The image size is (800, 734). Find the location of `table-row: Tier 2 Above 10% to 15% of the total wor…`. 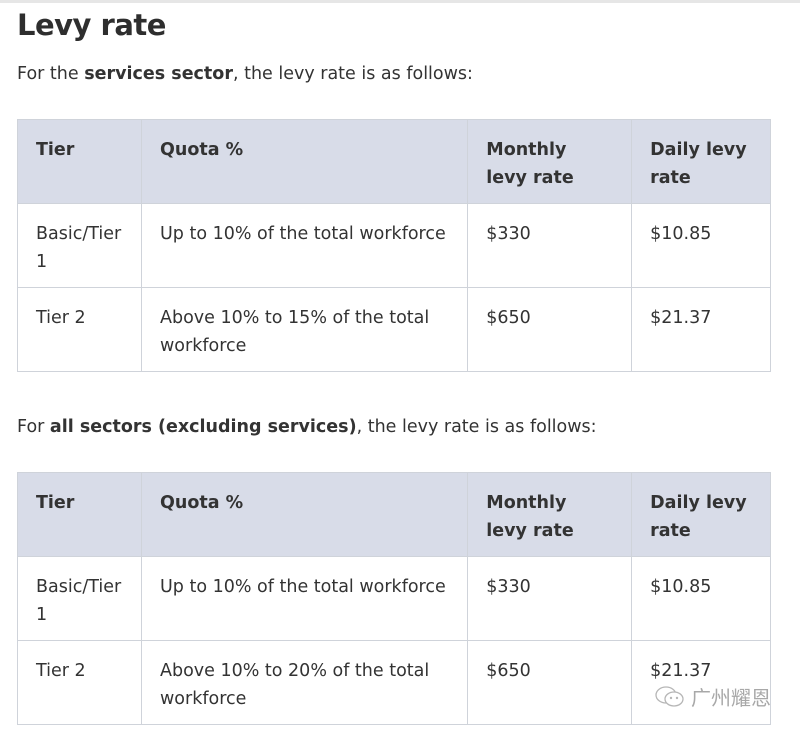

table-row: Tier 2 Above 10% to 15% of the total wor… is located at coordinates (394, 329).